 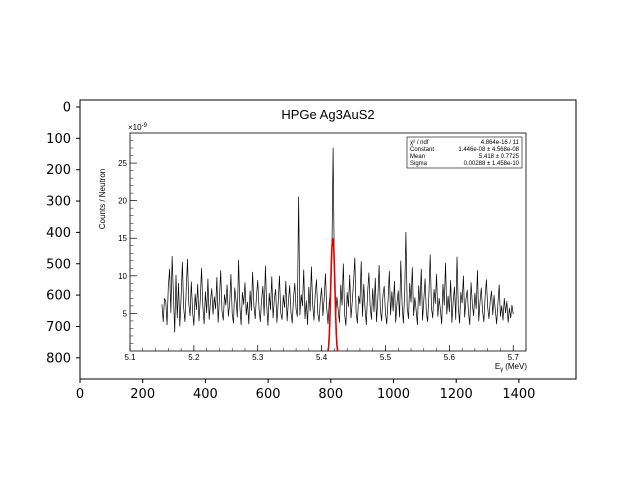 What do you see at coordinates (456, 394) in the screenshot?
I see `outer-x-tick-label: 1200` at bounding box center [456, 394].